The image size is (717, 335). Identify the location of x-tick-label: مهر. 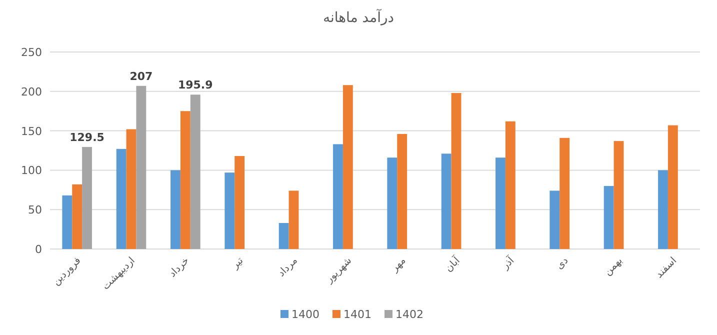
(398, 265).